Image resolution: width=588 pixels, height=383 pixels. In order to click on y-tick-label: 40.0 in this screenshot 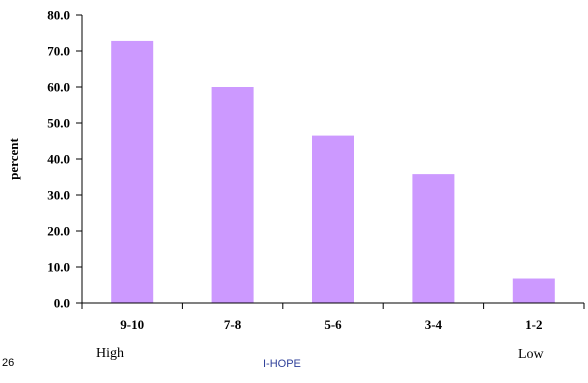, I will do `click(58, 159)`.